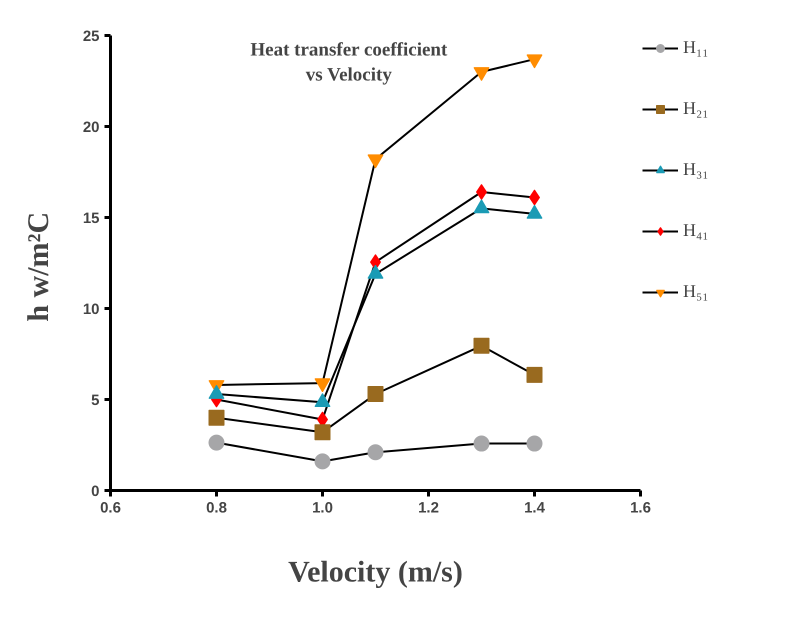 The height and width of the screenshot is (639, 789). I want to click on y-tick-label: 20, so click(91, 127).